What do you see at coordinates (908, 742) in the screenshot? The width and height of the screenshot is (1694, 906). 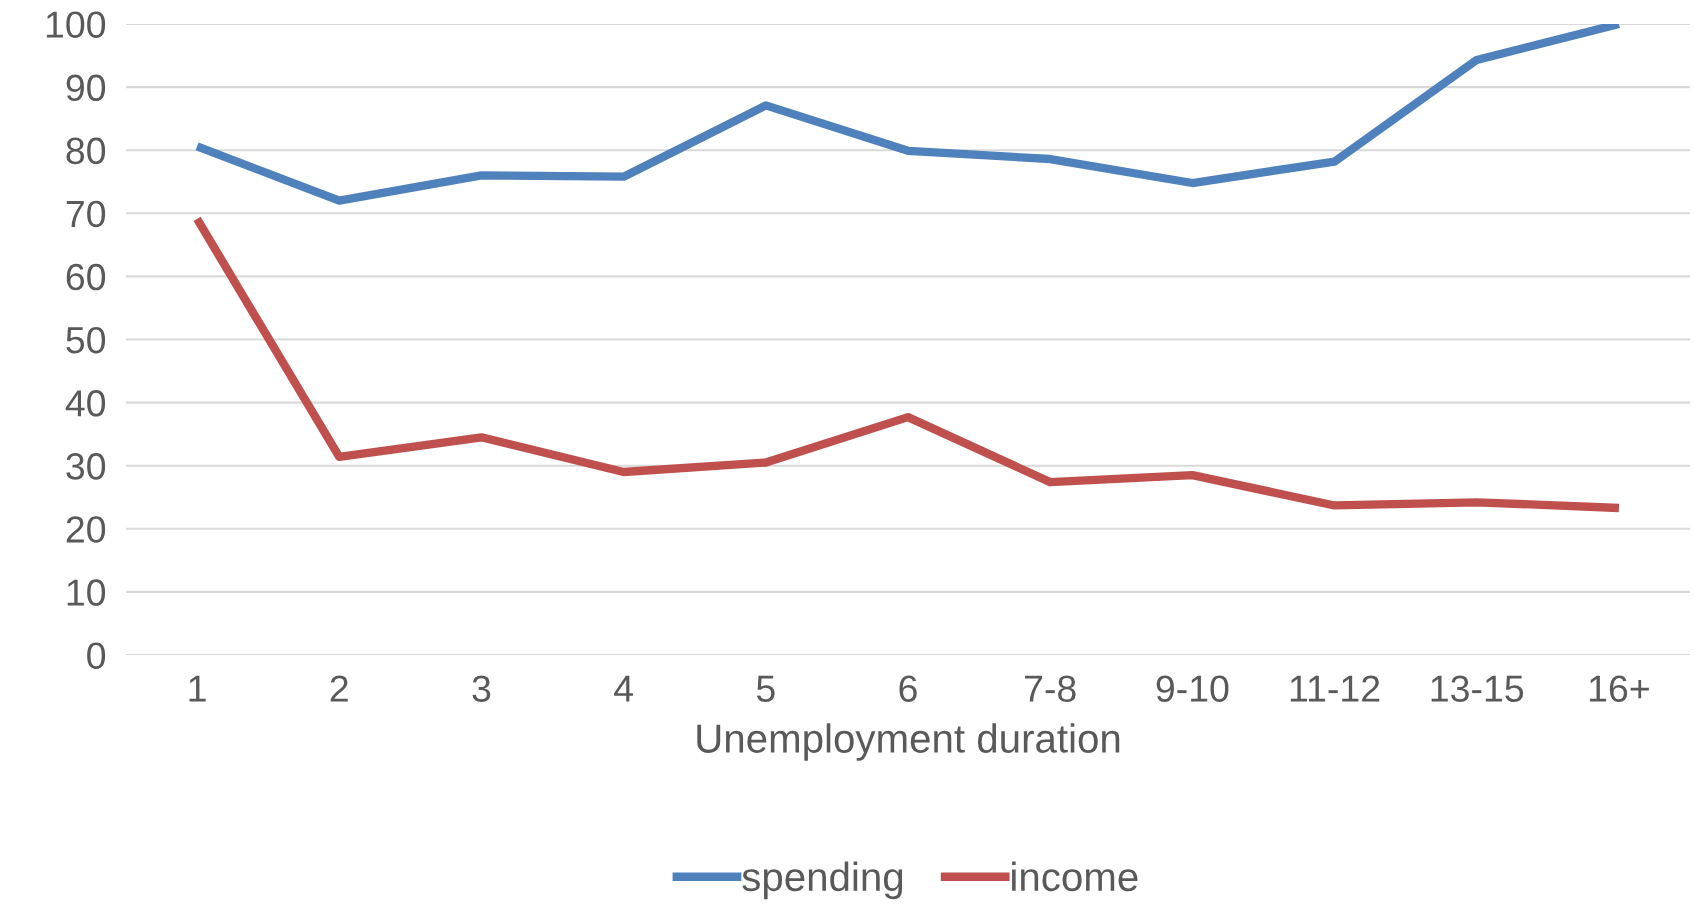 I see `x-axis-title: Unemployment duration` at bounding box center [908, 742].